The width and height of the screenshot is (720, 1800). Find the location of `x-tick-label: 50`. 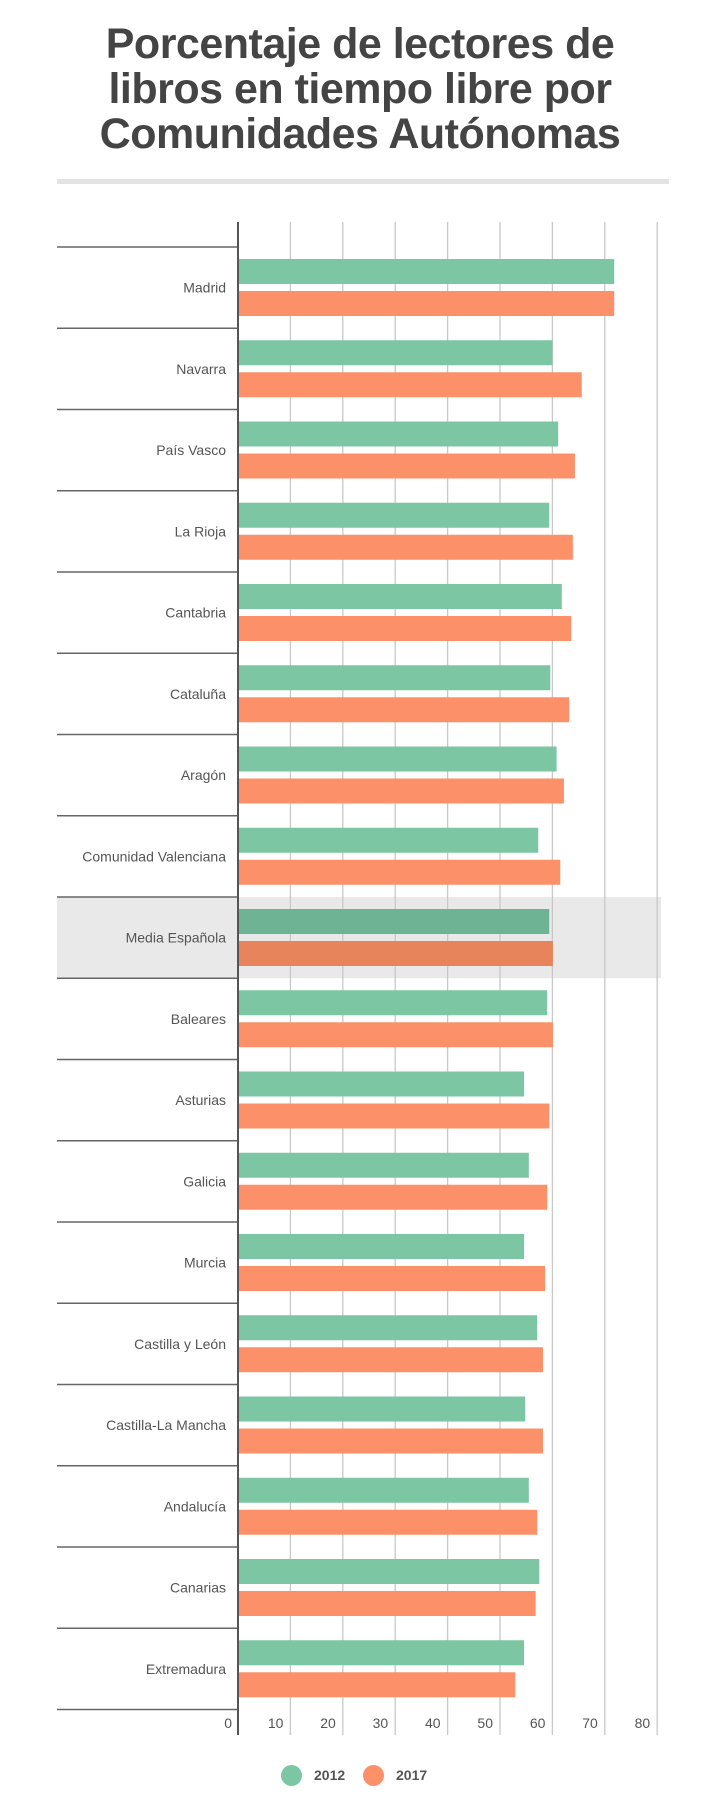

x-tick-label: 50 is located at coordinates (485, 1723).